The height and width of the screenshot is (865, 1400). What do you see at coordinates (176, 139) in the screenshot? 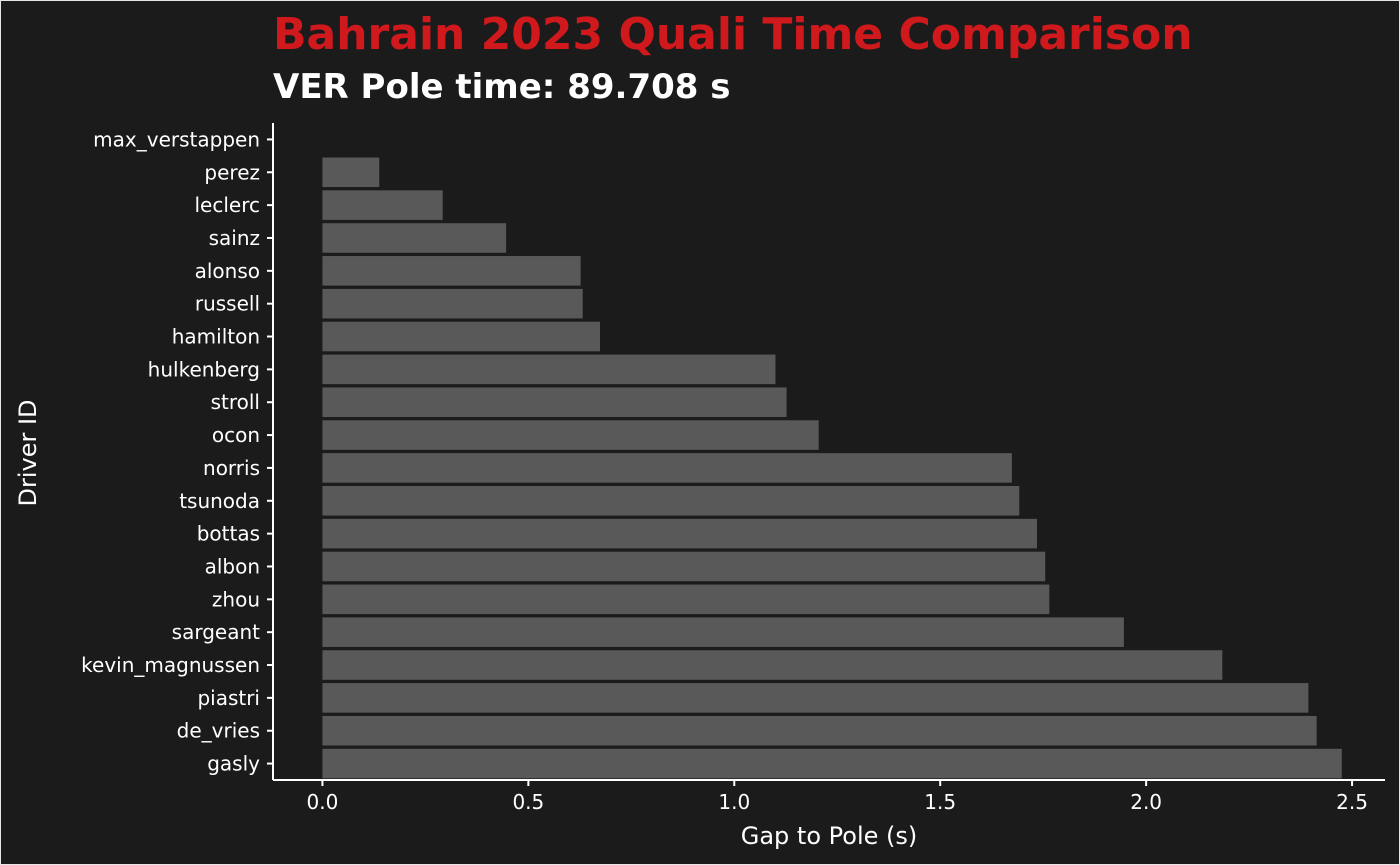
I see `y-tick-label: max_verstappen` at bounding box center [176, 139].